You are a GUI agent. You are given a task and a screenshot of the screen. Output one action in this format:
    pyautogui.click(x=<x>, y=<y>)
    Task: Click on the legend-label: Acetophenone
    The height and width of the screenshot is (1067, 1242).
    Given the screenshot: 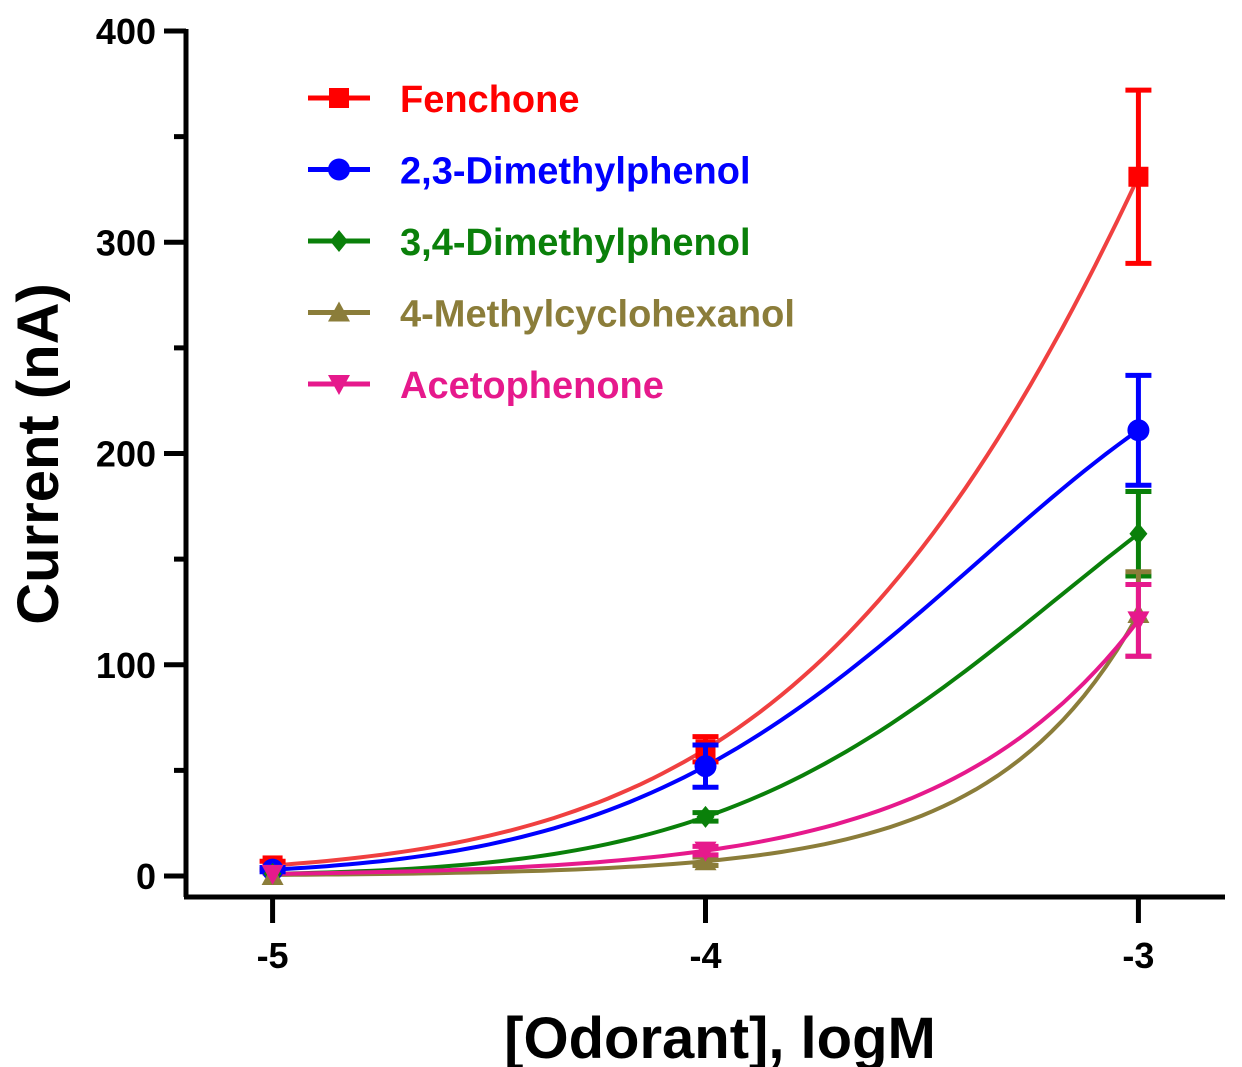 What is the action you would take?
    pyautogui.click(x=532, y=386)
    